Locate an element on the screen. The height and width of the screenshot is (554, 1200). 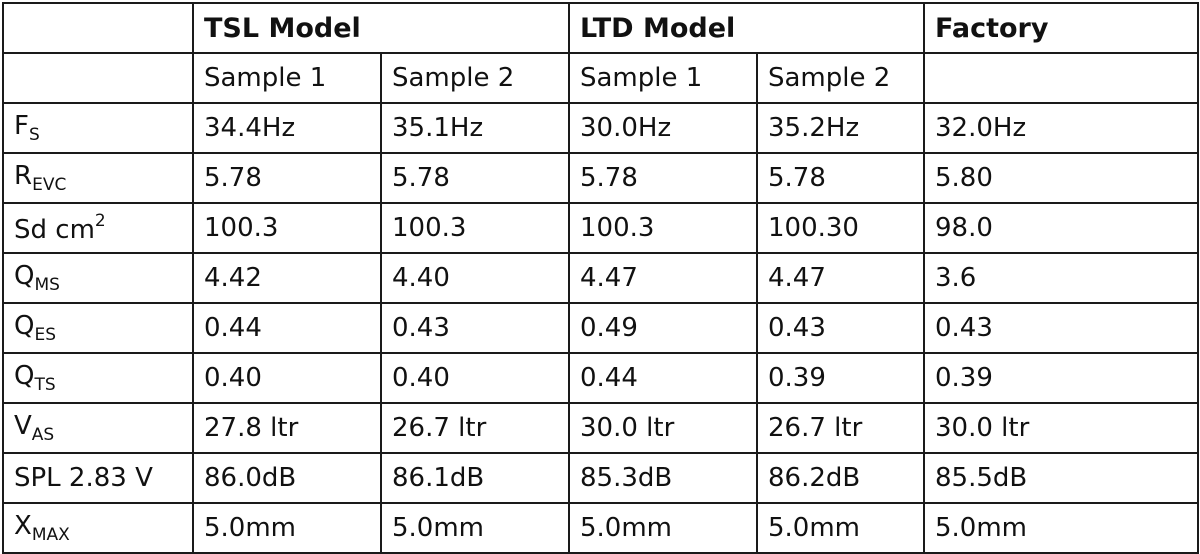
label-subscript: TS is located at coordinates (45, 385).